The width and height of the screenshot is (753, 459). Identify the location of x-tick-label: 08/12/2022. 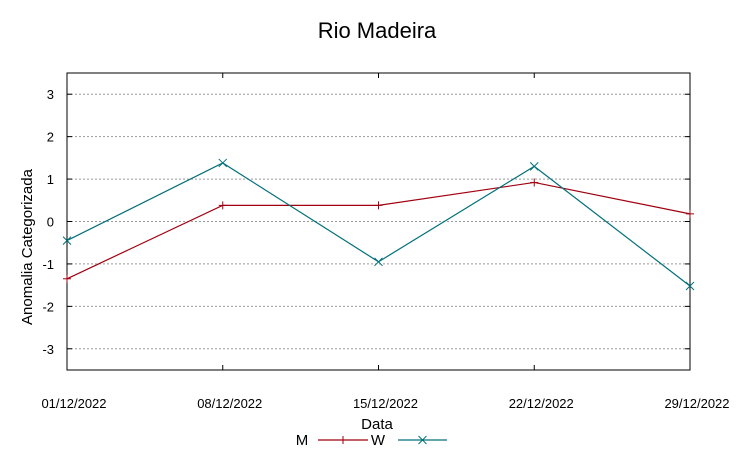
(229, 403).